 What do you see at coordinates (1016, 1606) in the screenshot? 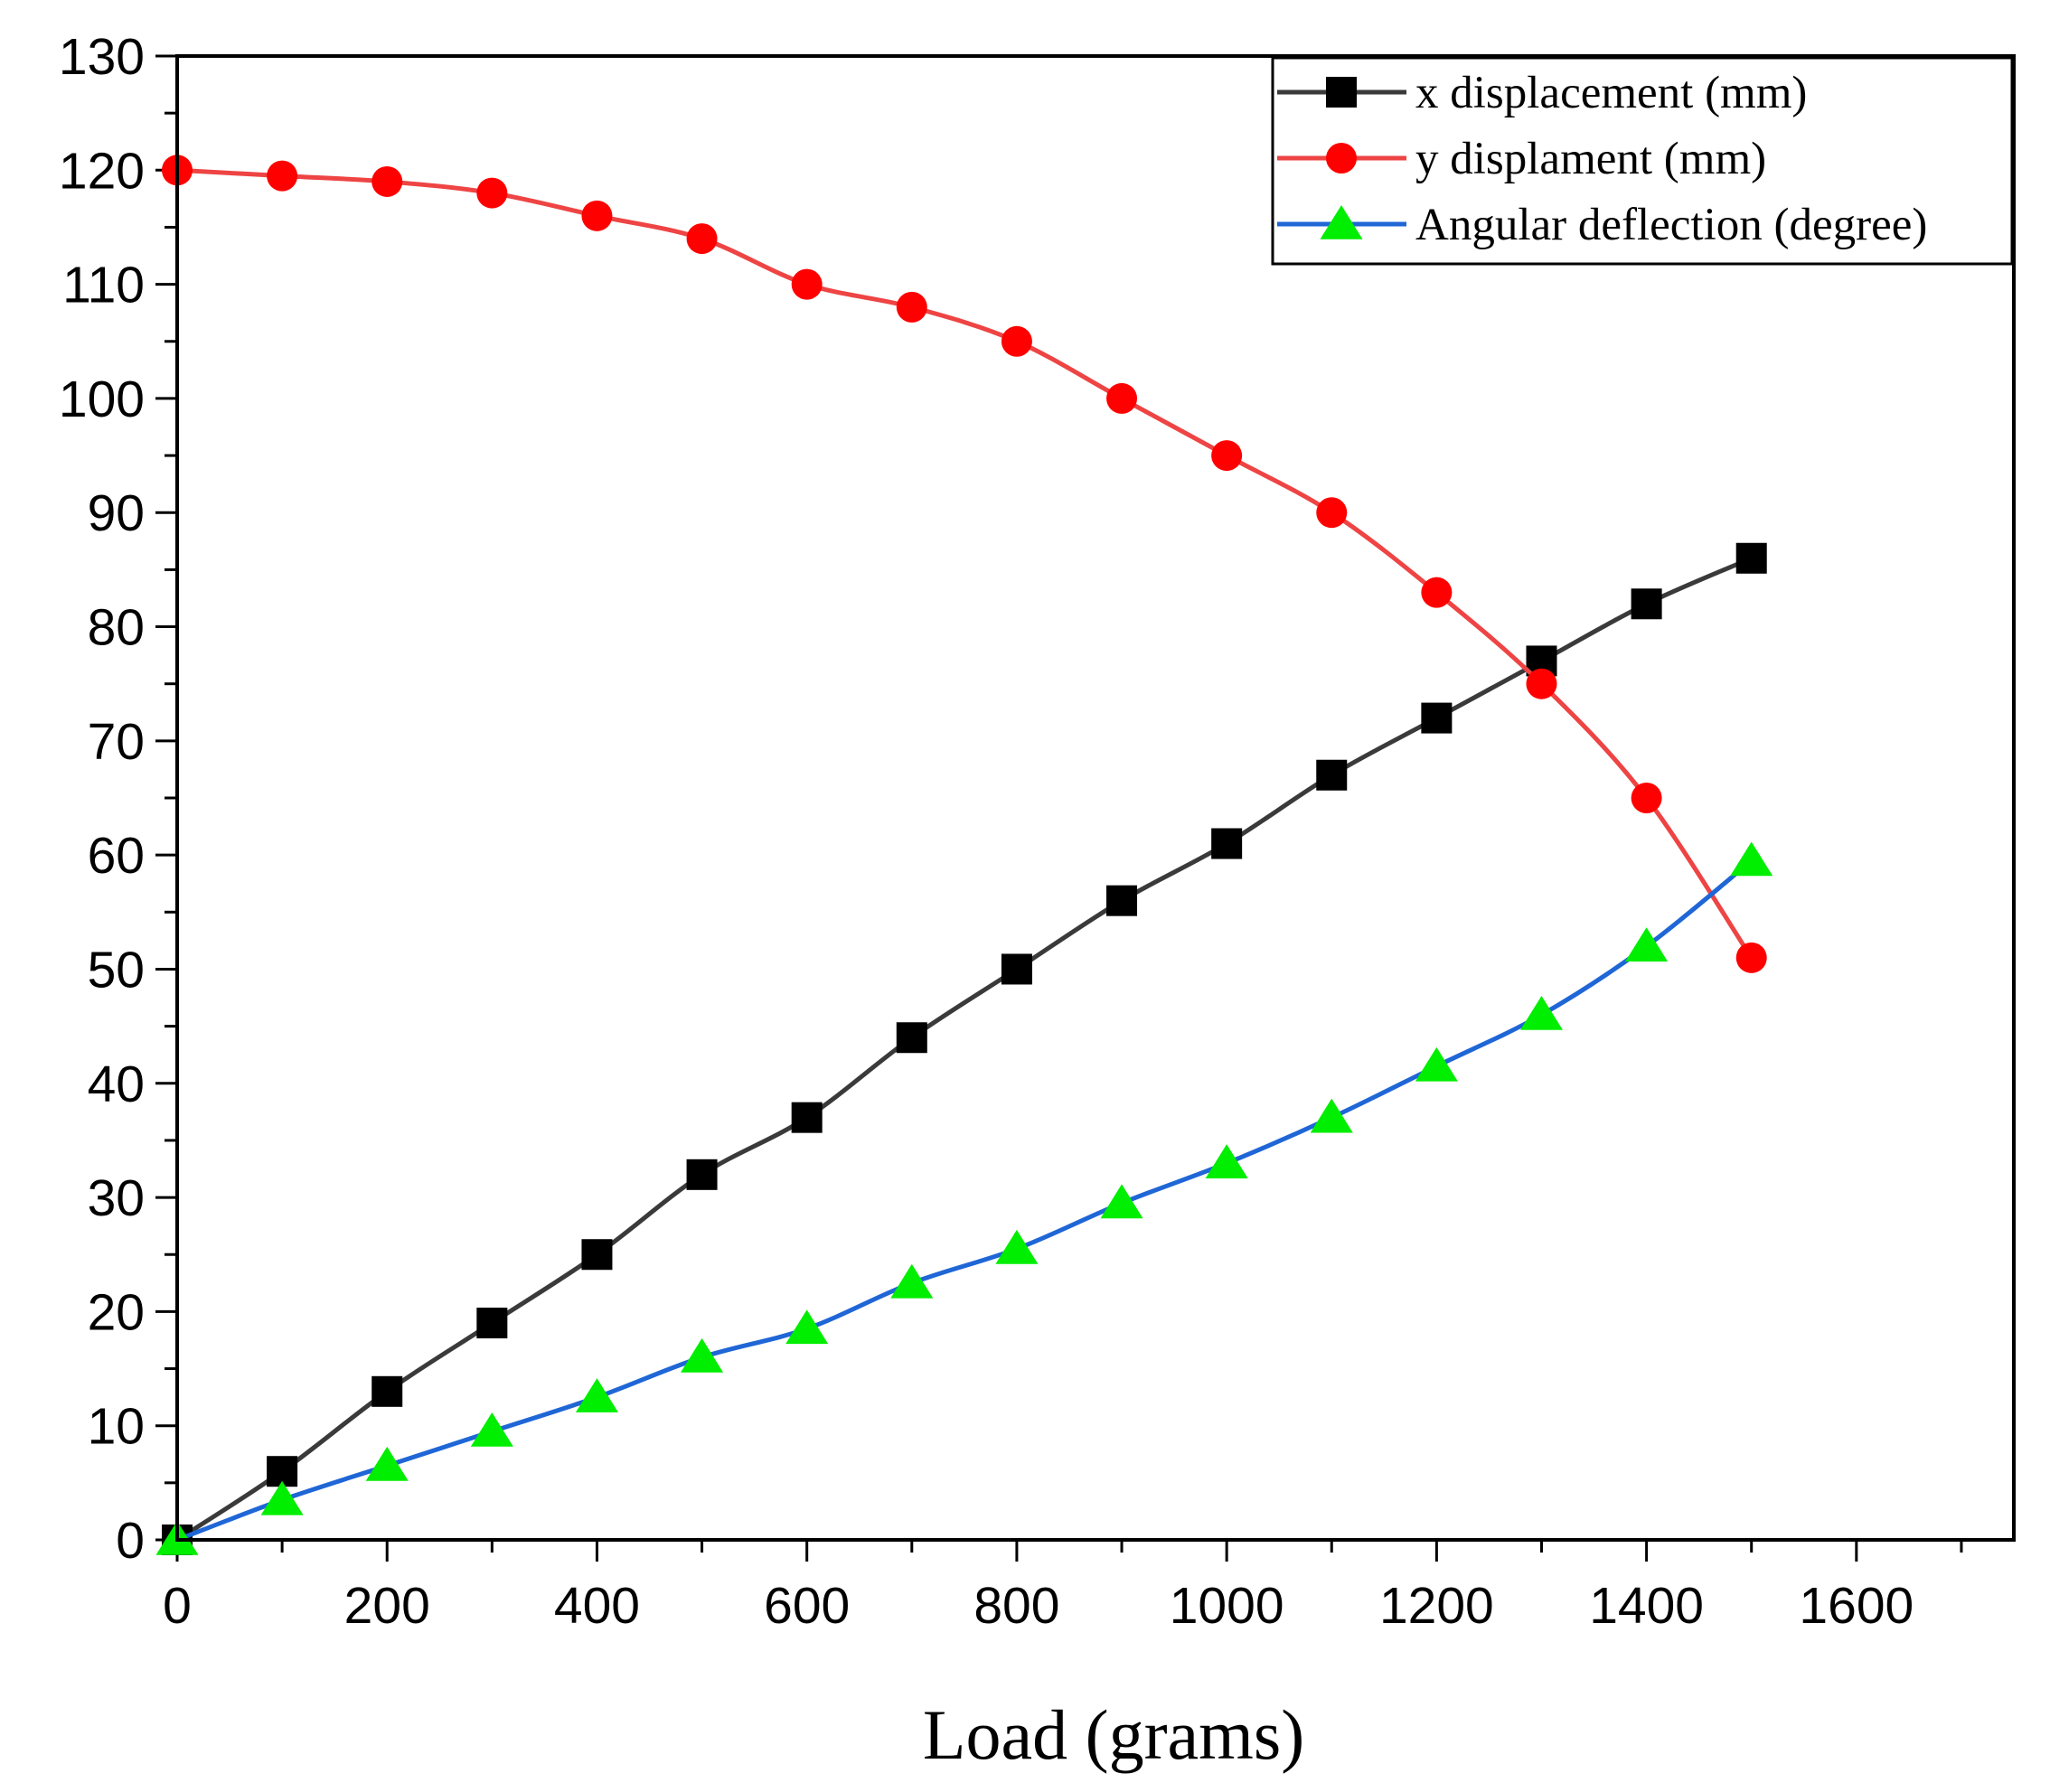
I see `x-tick-label: 800` at bounding box center [1016, 1606].